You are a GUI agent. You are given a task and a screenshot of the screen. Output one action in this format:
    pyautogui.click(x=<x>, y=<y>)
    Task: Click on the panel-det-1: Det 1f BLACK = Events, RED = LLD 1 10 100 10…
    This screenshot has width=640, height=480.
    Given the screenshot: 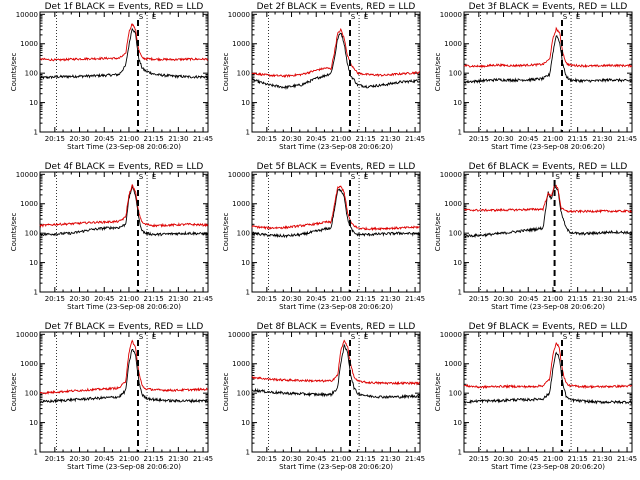 What is the action you would take?
    pyautogui.click(x=111, y=76)
    